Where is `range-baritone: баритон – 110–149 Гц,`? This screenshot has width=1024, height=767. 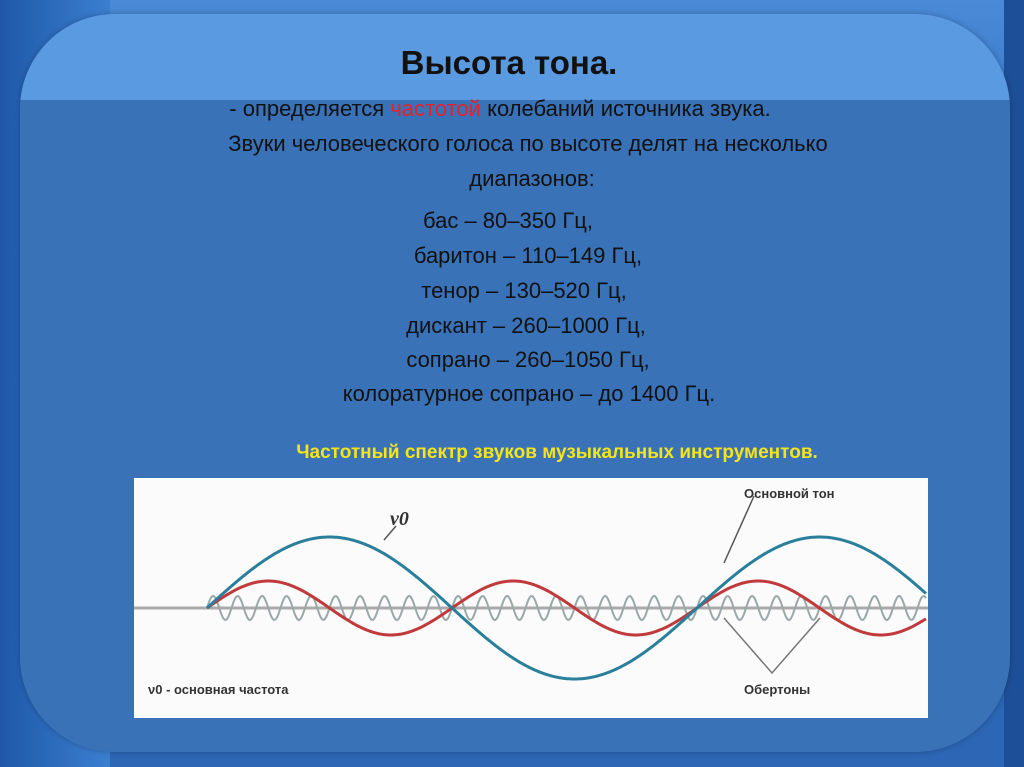 range-baritone: баритон – 110–149 Гц, is located at coordinates (528, 255).